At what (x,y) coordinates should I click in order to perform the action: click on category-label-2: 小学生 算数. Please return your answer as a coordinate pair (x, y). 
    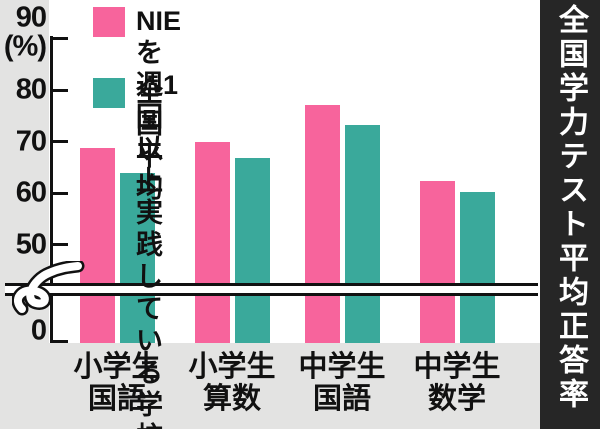
    Looking at the image, I should click on (232, 383).